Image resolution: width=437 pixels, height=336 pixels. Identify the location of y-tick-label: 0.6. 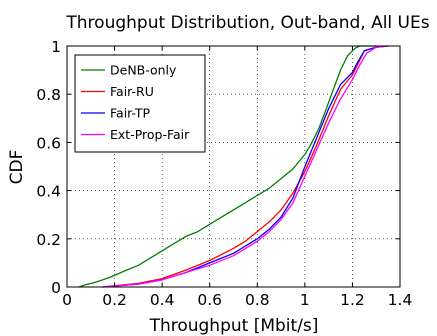
(48, 143).